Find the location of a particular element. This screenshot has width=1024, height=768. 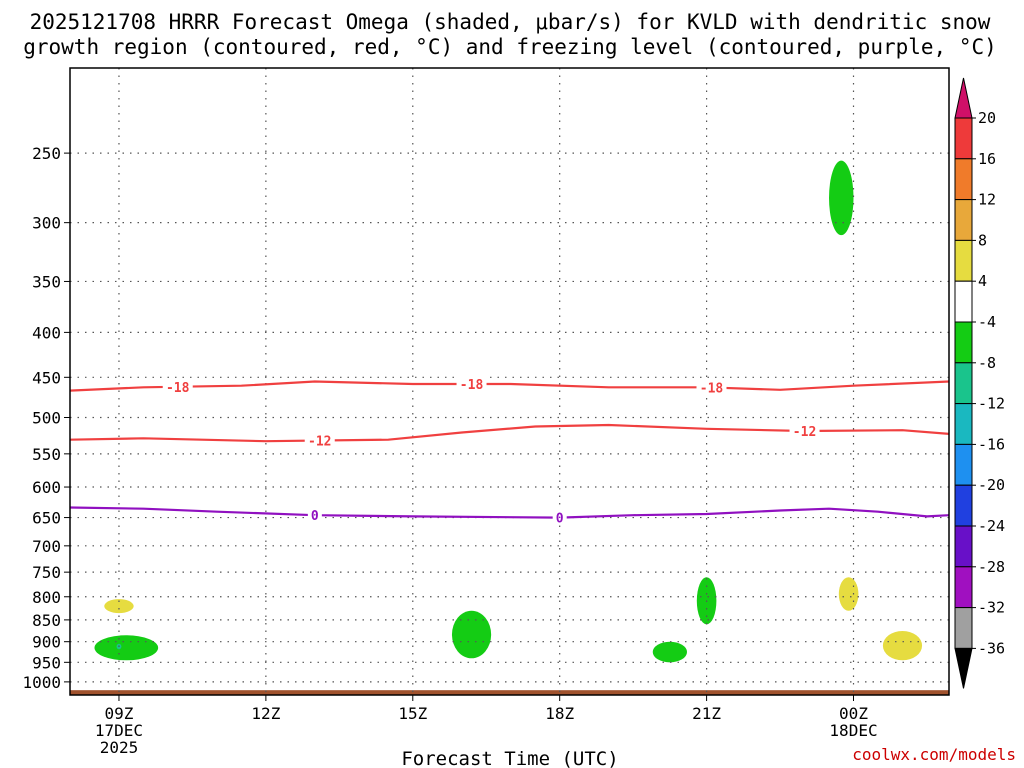

x-tick-label-09Z-2: 17DEC is located at coordinates (119, 730).